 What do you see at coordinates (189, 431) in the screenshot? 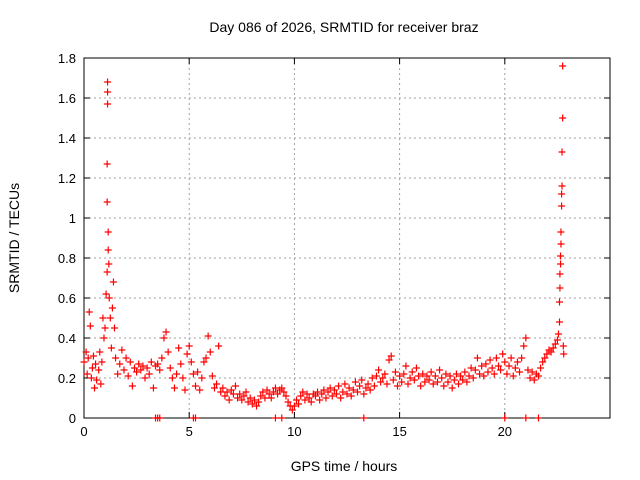
I see `x-tick-label: 5` at bounding box center [189, 431].